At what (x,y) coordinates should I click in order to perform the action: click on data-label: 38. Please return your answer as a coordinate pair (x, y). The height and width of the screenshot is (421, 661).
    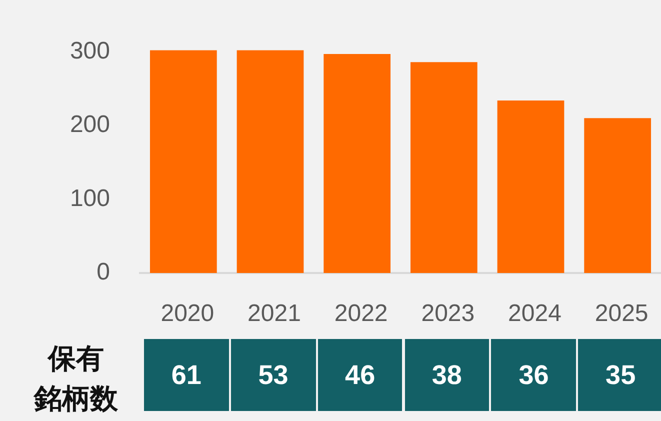
    Looking at the image, I should click on (447, 375).